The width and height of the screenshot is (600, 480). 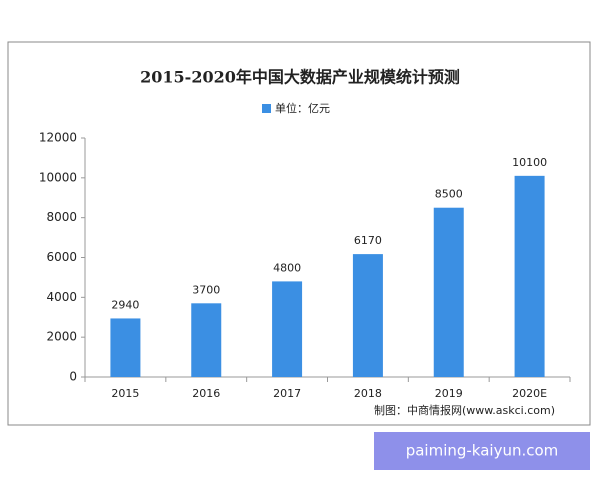 What do you see at coordinates (449, 393) in the screenshot?
I see `x-tick-label: 2019` at bounding box center [449, 393].